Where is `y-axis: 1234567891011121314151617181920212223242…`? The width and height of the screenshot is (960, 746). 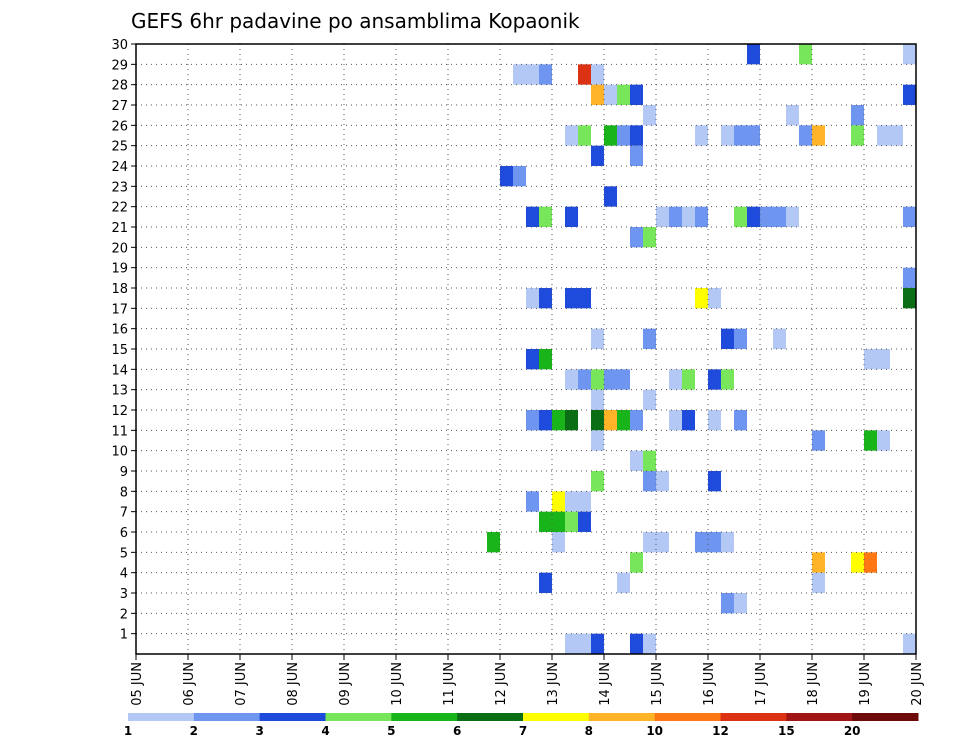
y-axis: 1234567891011121314151617181920212223242… is located at coordinates (123, 340).